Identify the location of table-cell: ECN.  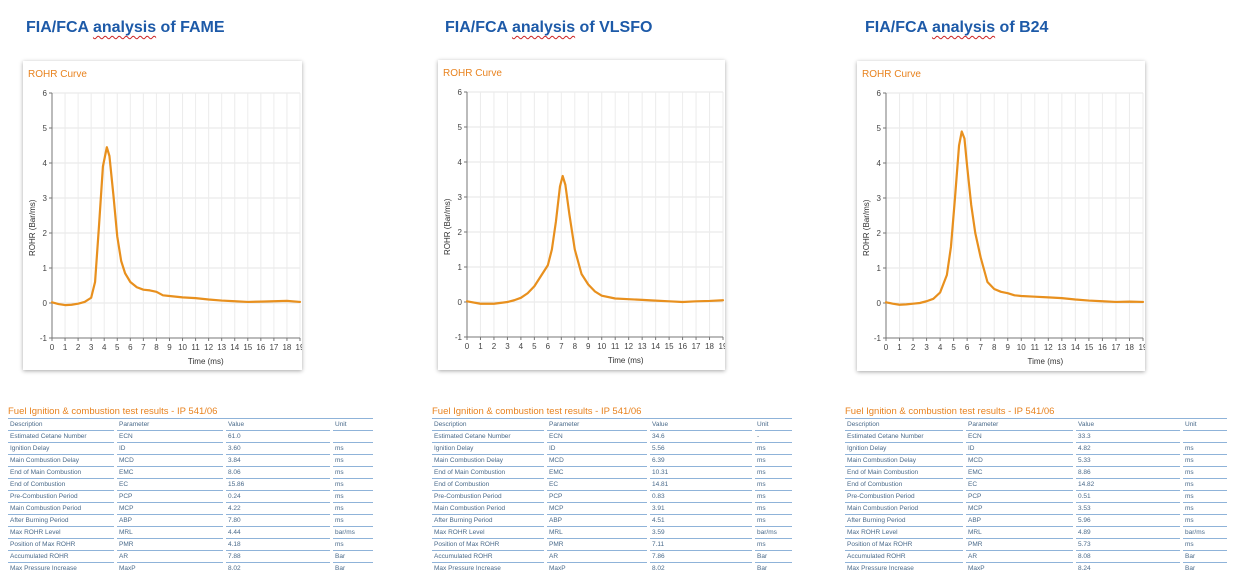
(170, 436).